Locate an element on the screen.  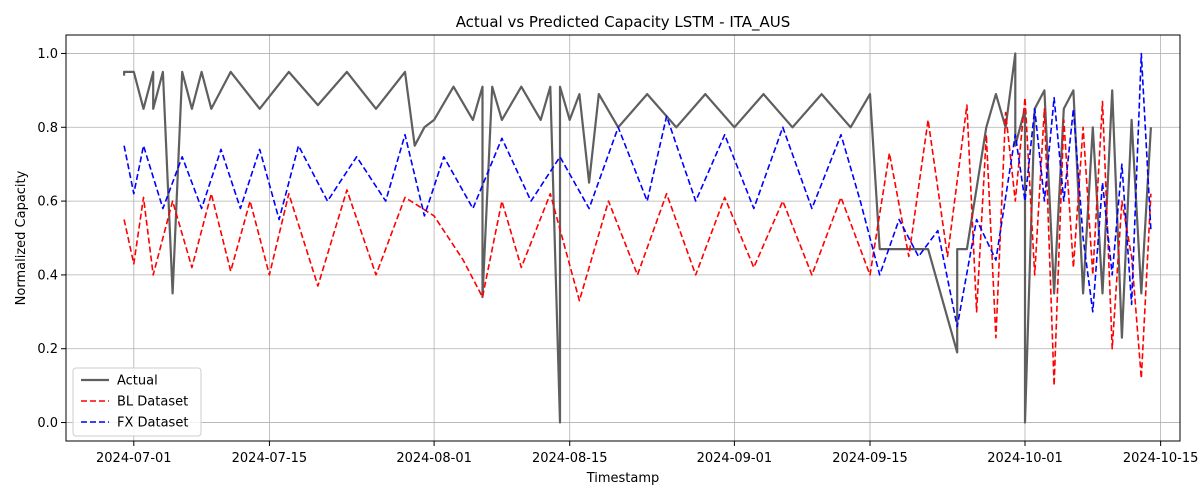
y-axis: 0.0 0.2 0.4 0.6 0.8 1.0 is located at coordinates (51, 239).